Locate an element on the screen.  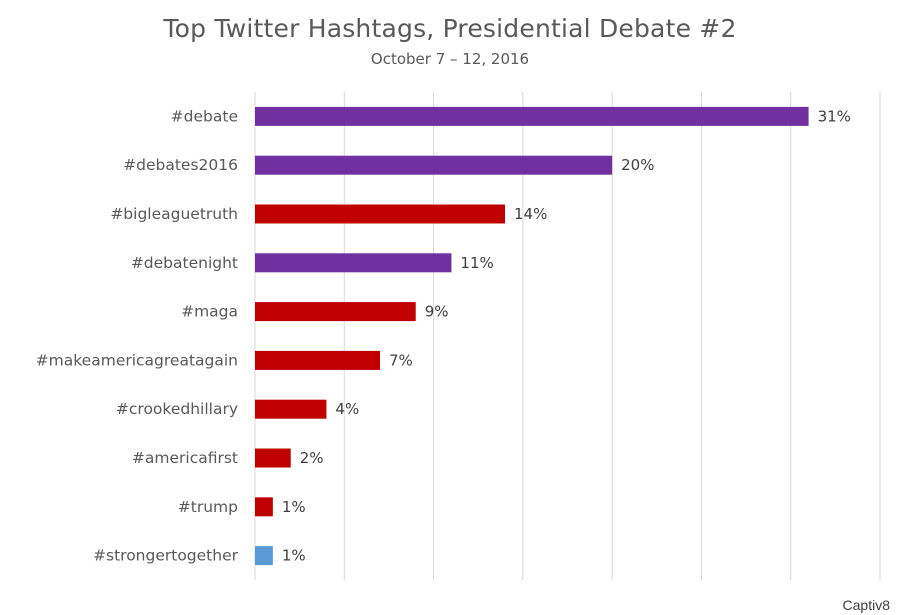
category-label-9: #strongertogether is located at coordinates (166, 556).